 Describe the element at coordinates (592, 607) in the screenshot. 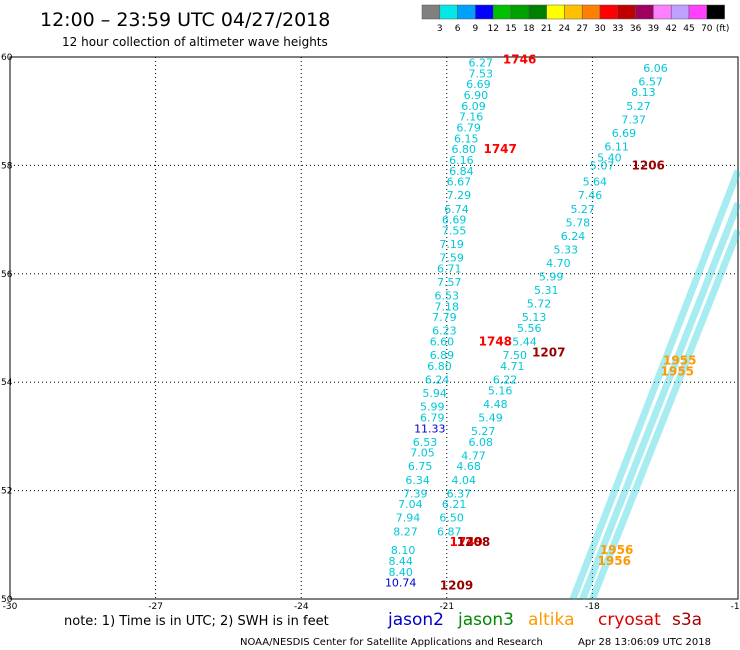

I see `x-tick-label: -18` at that location.